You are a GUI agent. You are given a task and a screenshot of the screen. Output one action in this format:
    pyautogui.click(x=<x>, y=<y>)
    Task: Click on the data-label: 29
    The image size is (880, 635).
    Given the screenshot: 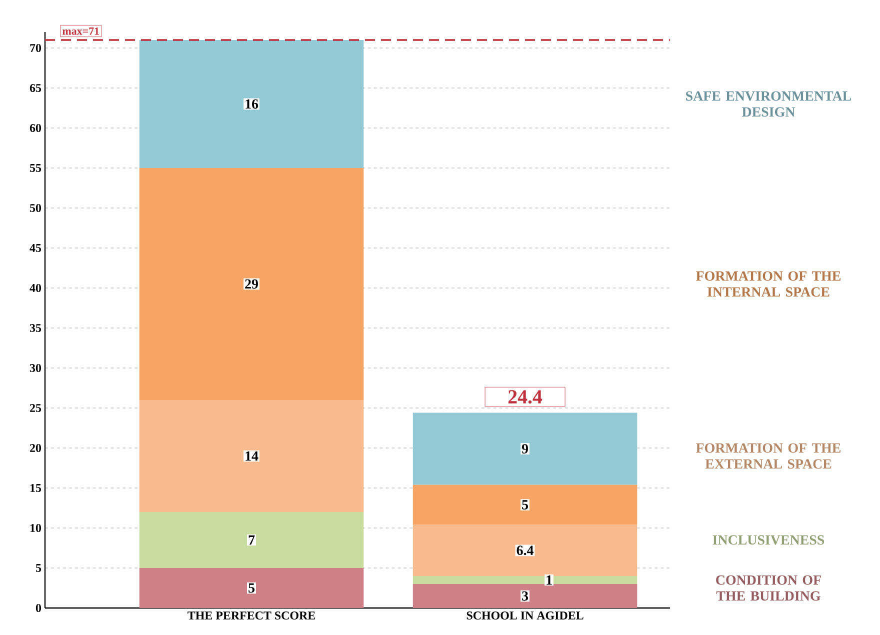 What is the action you would take?
    pyautogui.click(x=251, y=284)
    